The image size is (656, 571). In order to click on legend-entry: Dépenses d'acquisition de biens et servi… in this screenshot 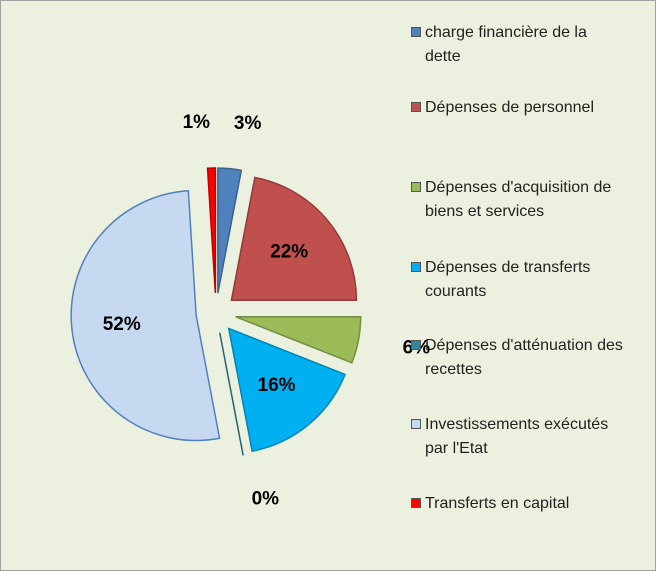, I will do `click(518, 200)`.